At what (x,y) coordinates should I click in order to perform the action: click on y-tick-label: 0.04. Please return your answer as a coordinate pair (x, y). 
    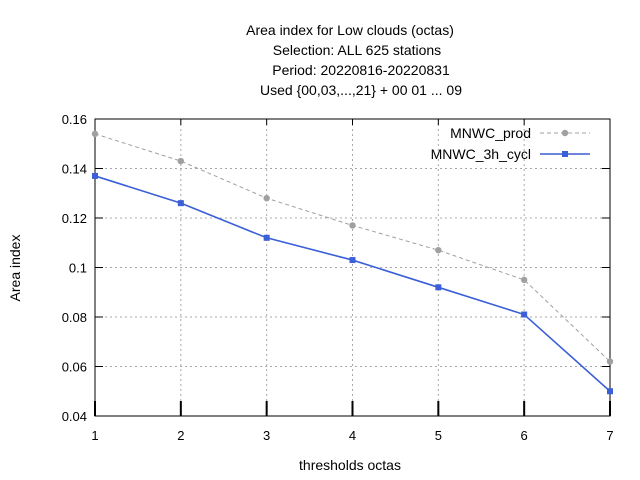
    Looking at the image, I should click on (74, 416).